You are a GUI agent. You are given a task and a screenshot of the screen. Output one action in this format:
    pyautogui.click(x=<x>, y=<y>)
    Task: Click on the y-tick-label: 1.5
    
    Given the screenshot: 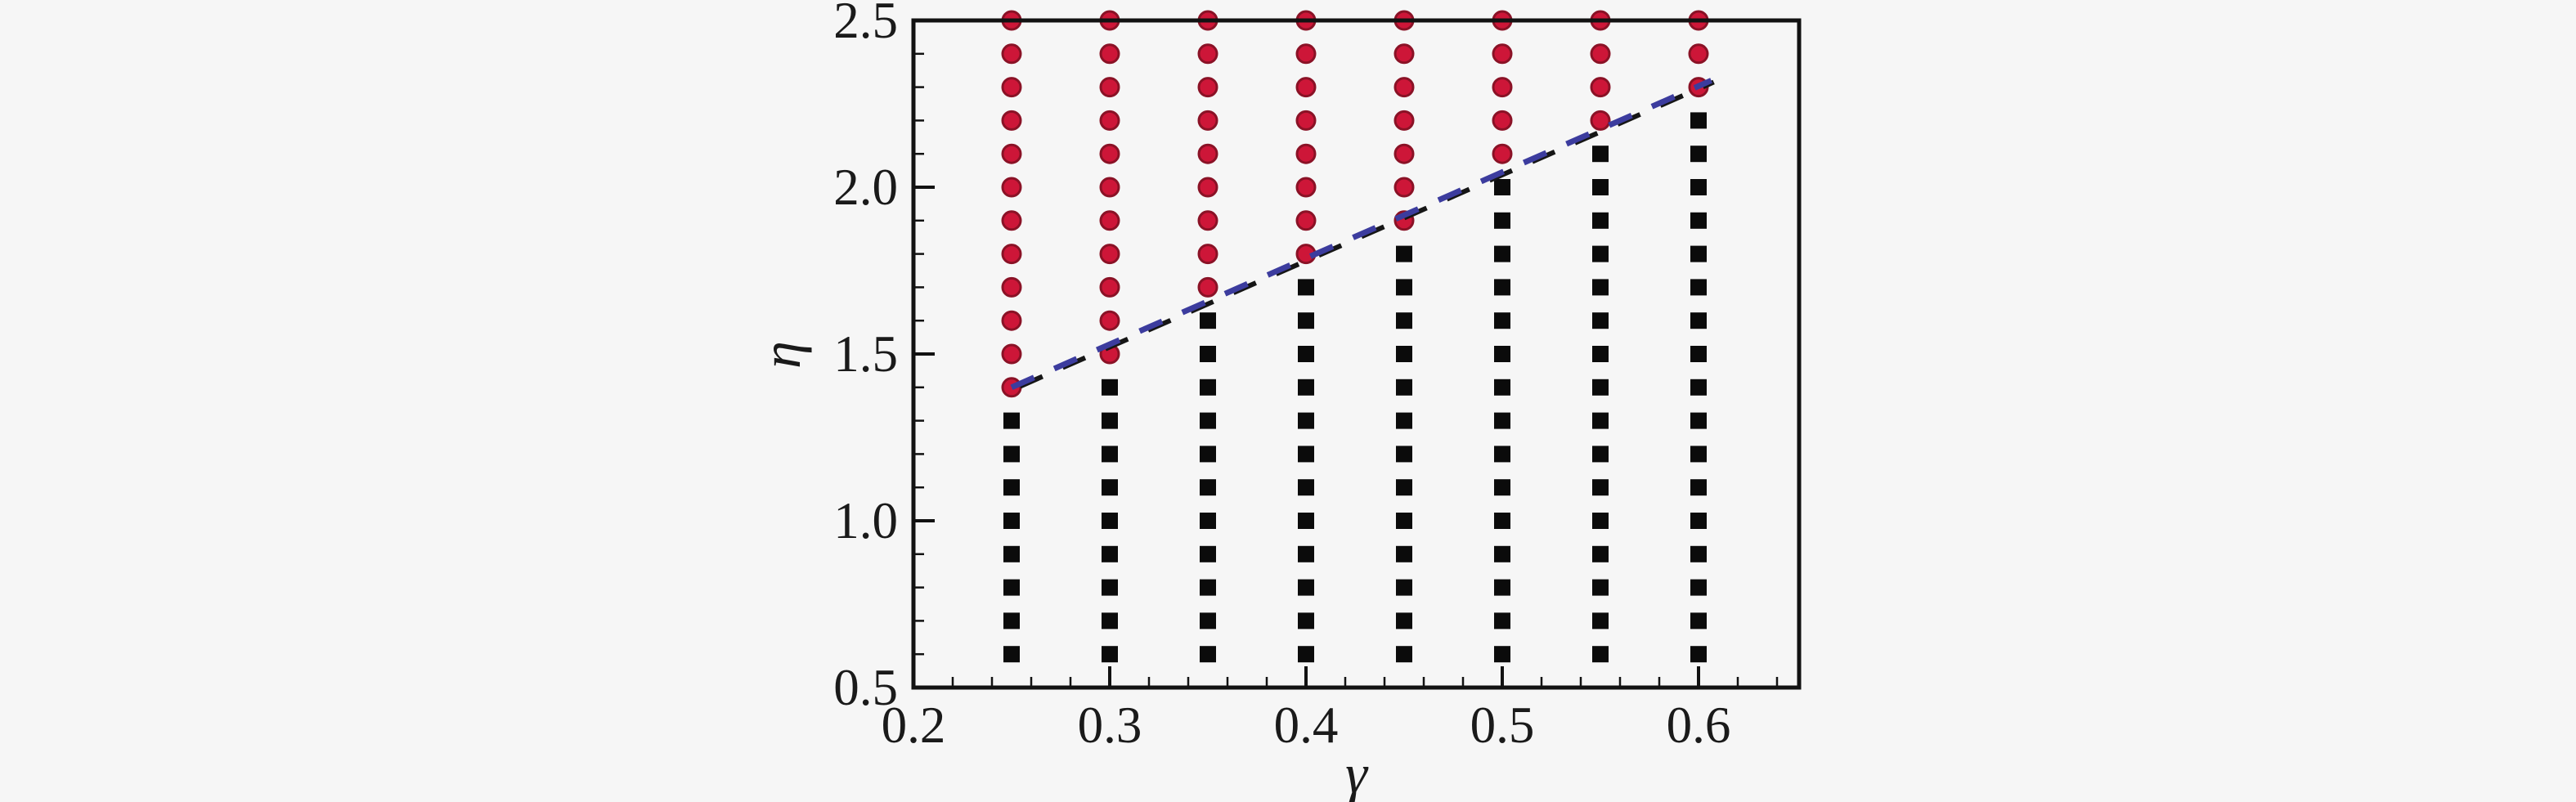 What is the action you would take?
    pyautogui.click(x=865, y=354)
    